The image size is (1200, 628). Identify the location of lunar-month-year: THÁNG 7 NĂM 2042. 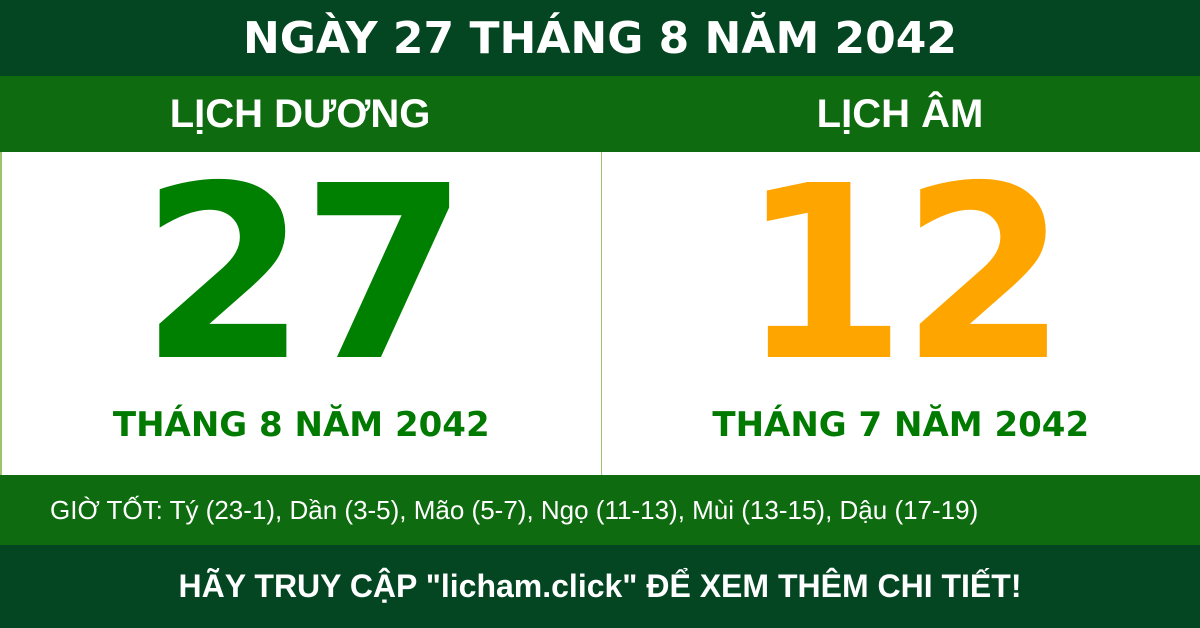
(901, 425).